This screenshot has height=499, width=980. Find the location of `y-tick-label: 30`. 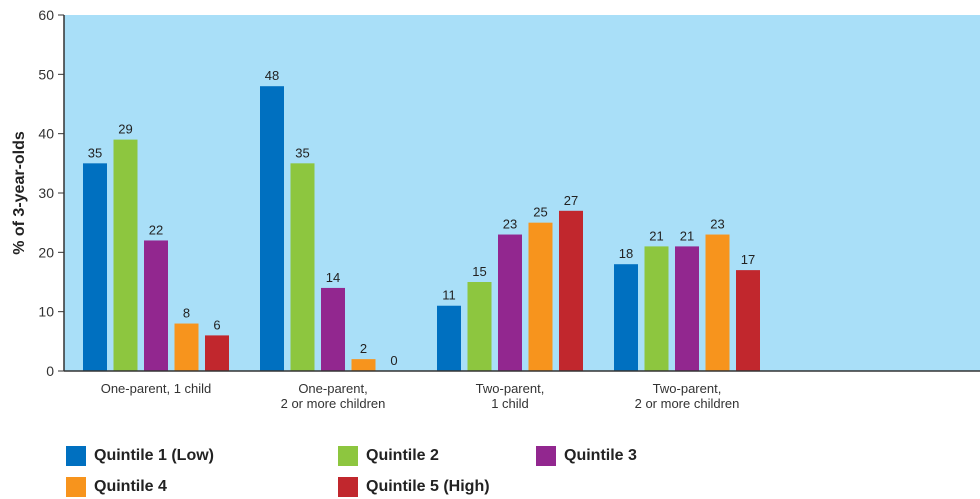

y-tick-label: 30 is located at coordinates (46, 193).